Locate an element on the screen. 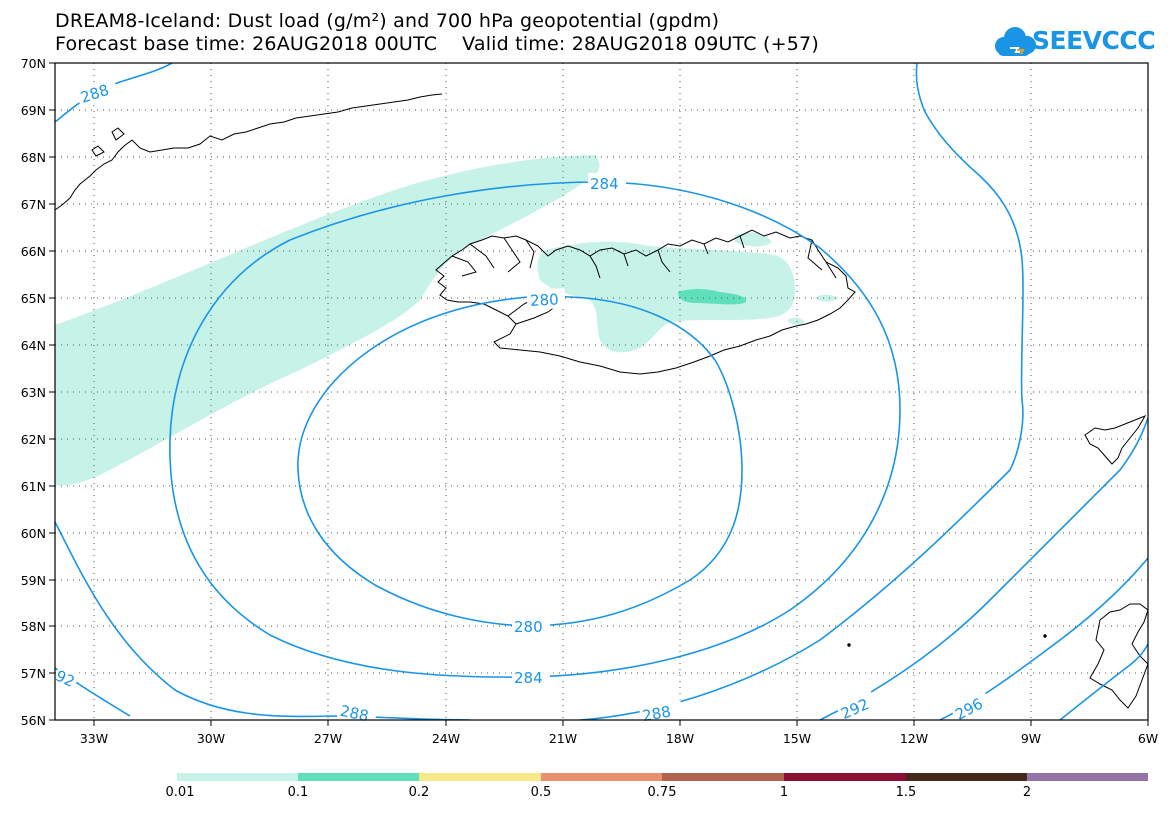 This screenshot has width=1175, height=815. dust-area-east is located at coordinates (826, 298).